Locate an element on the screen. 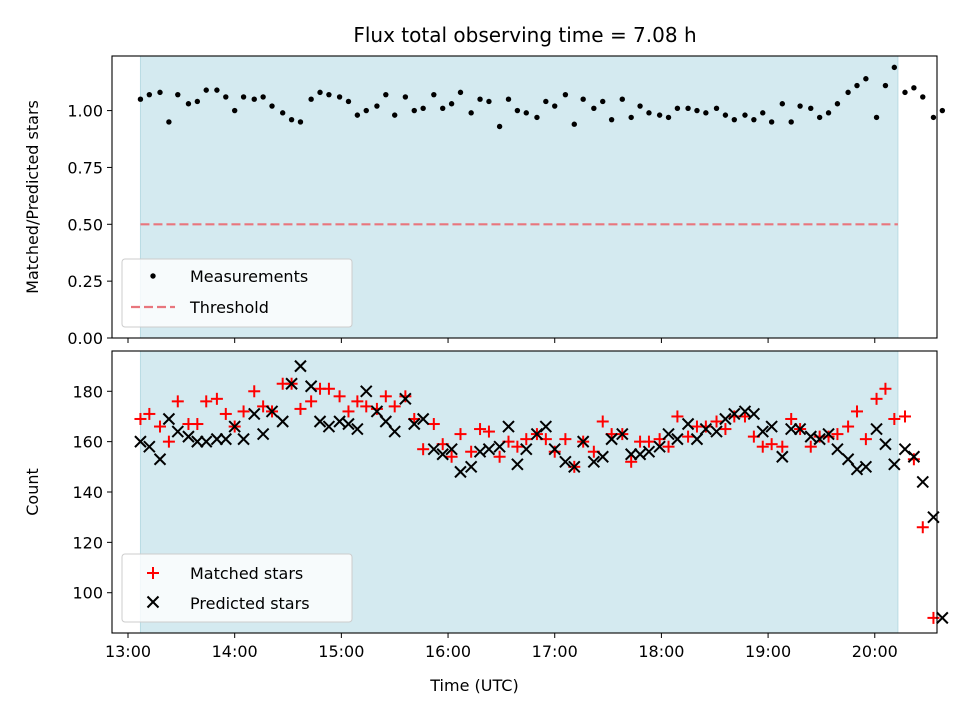 The width and height of the screenshot is (960, 720). x-tick-label: 17:00 is located at coordinates (555, 651).